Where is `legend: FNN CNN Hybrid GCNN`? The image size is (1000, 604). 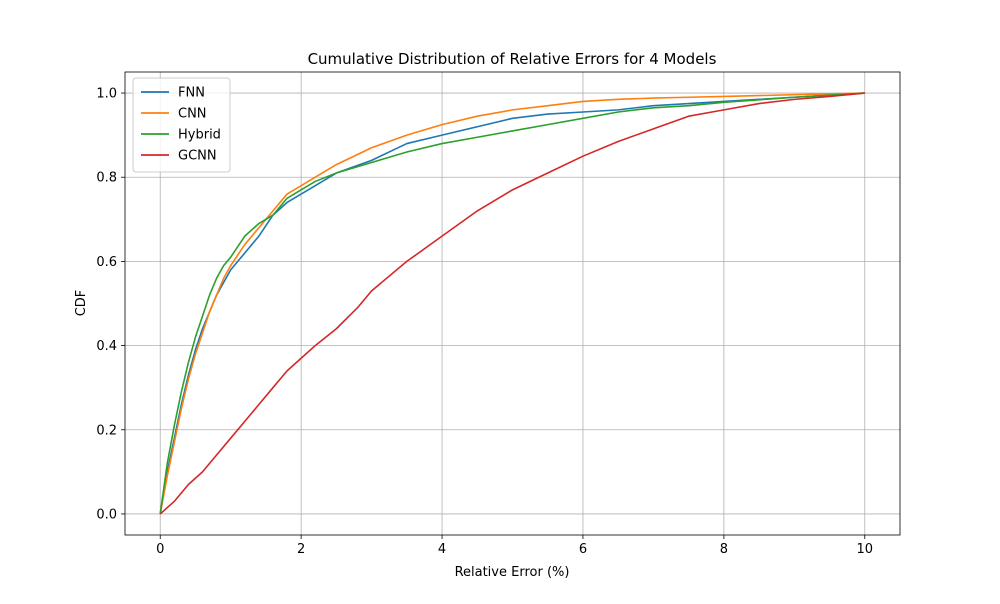 legend: FNN CNN Hybrid GCNN is located at coordinates (181, 125).